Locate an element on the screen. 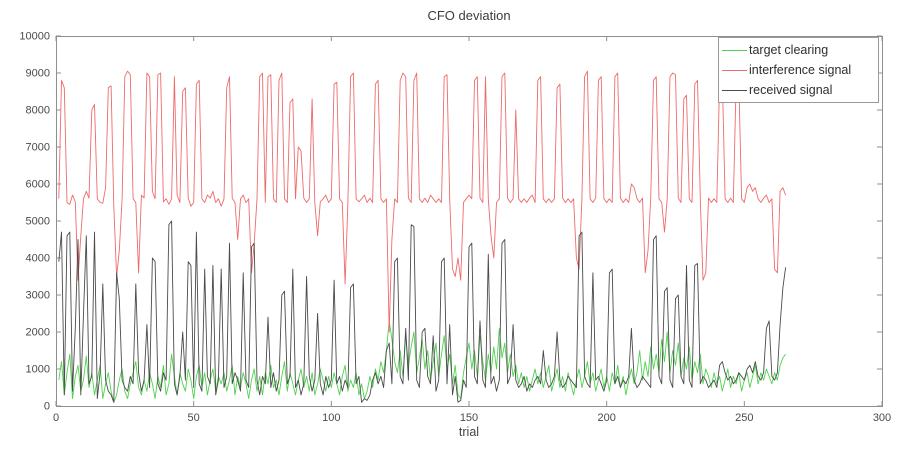  x-tick-label: 50 is located at coordinates (194, 418).